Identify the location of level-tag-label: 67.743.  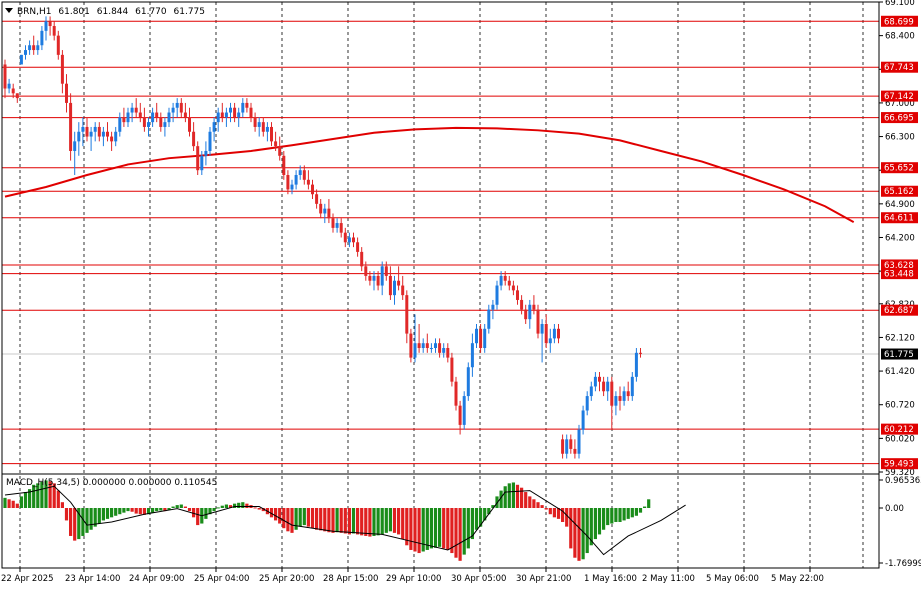
(899, 68).